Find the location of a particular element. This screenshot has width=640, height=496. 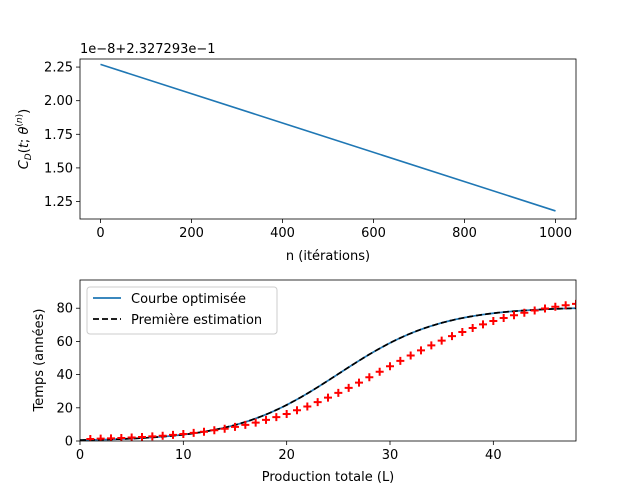

legend-label-estimate: Première estimation is located at coordinates (196, 320).